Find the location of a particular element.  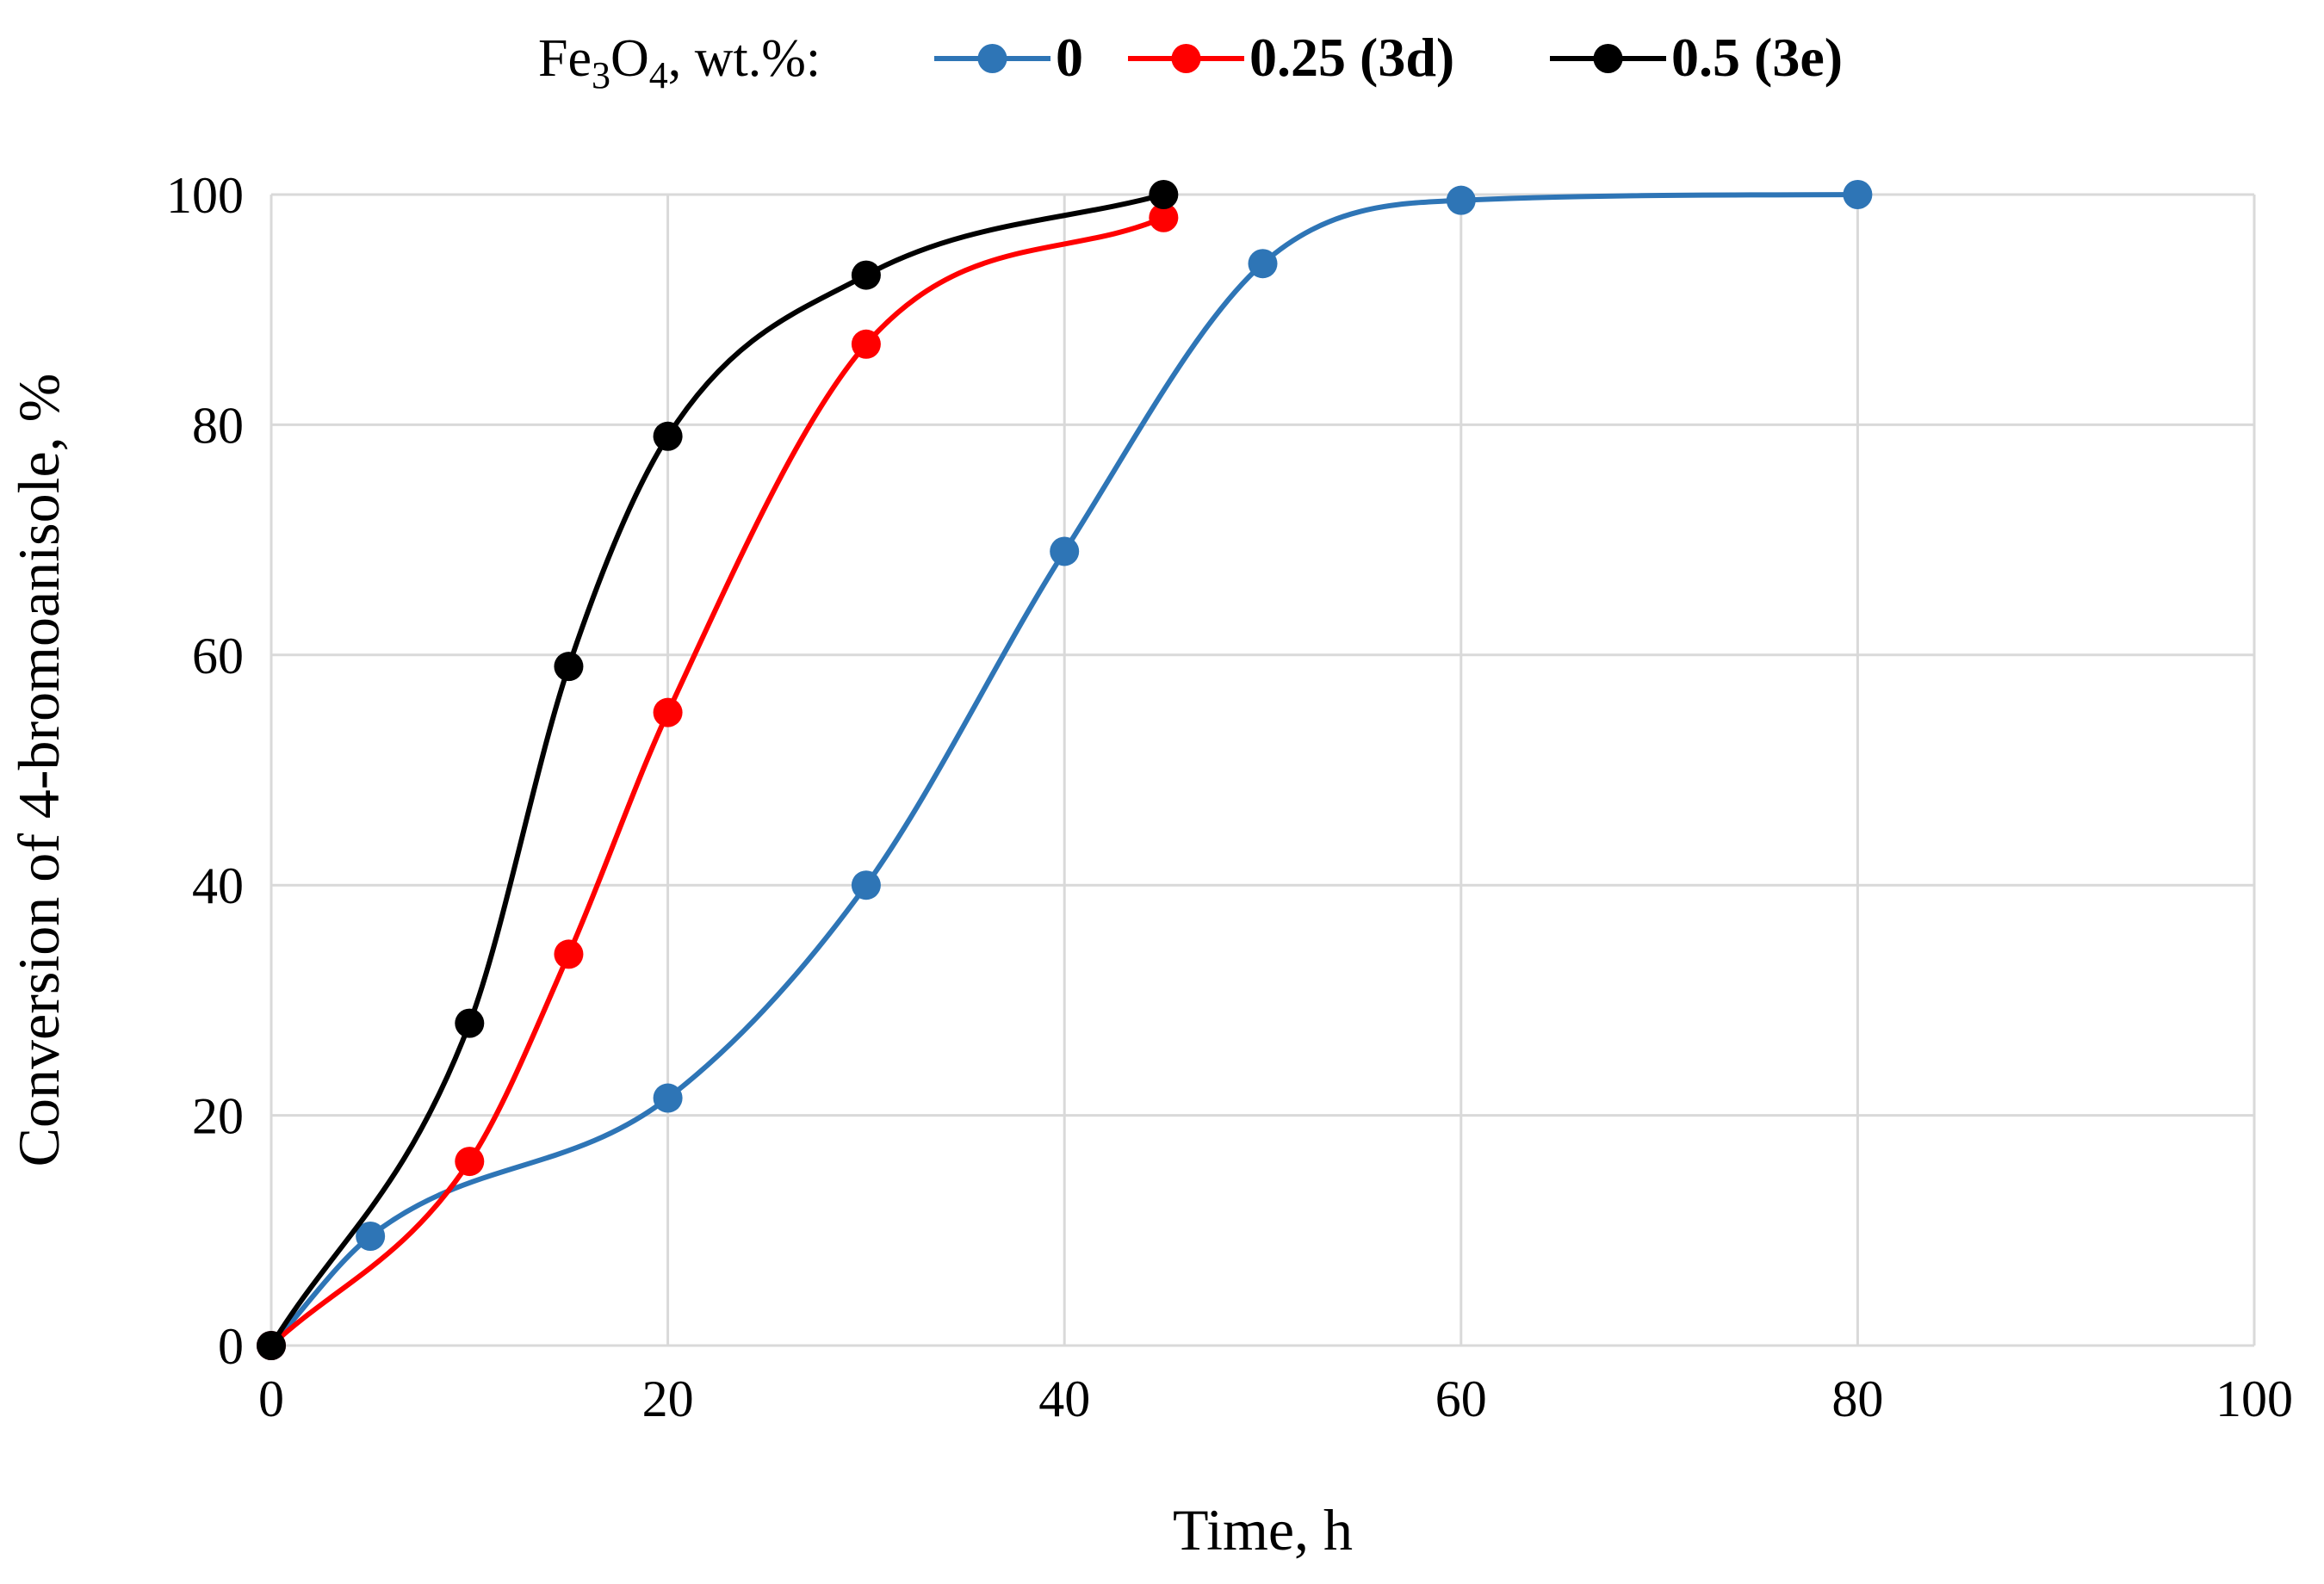

x-tick-label-20: 20 is located at coordinates (668, 1399).